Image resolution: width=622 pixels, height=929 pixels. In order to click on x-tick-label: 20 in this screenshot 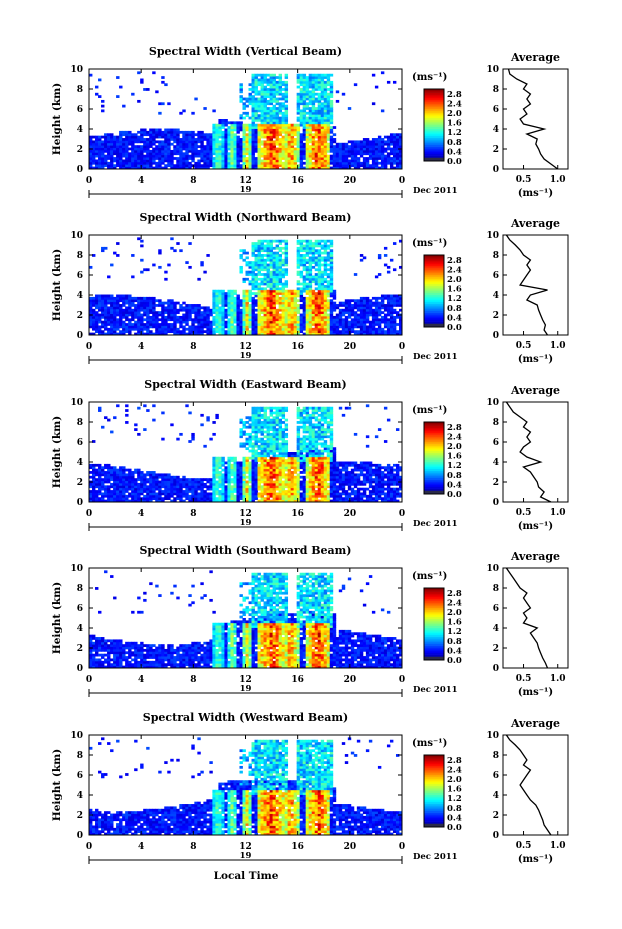, I will do `click(350, 181)`.